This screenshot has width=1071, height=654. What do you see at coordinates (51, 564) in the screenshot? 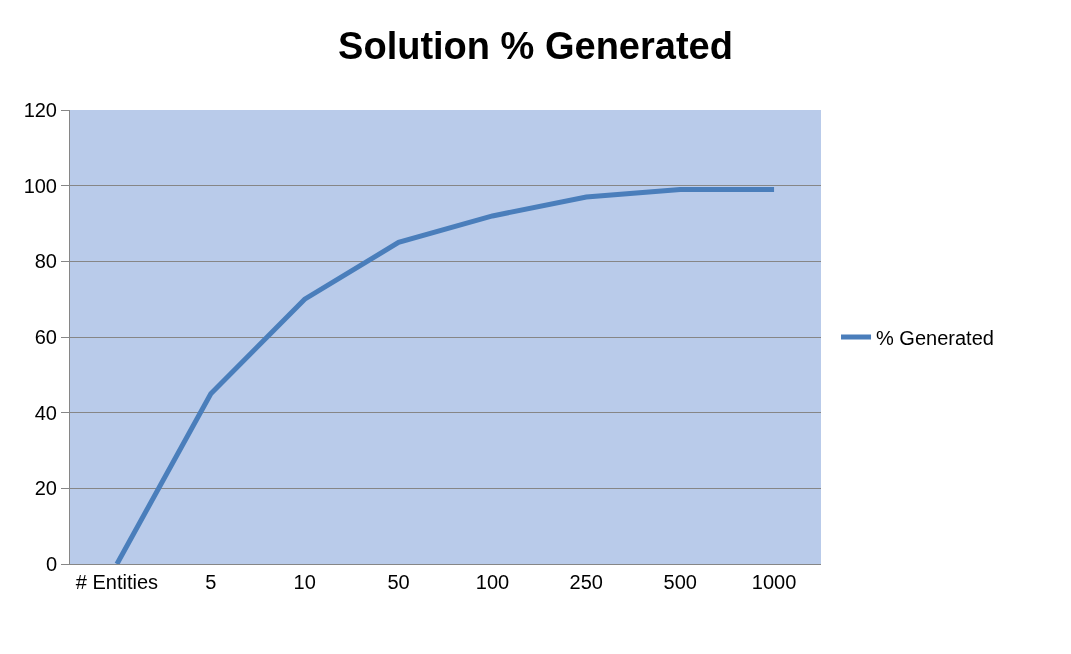
I see `y-tick-label: 0` at bounding box center [51, 564].